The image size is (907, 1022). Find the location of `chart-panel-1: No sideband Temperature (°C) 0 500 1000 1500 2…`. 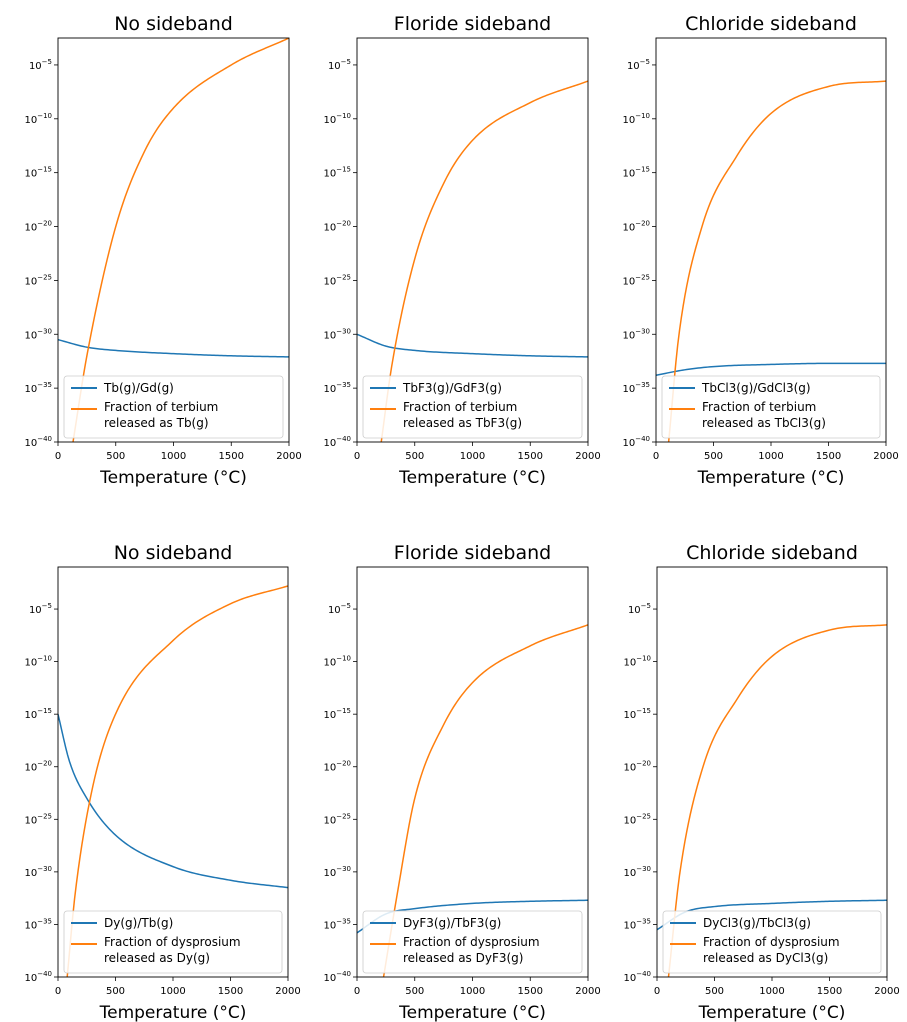

chart-panel-1: No sideband Temperature (°C) 0 500 1000 1500 2… is located at coordinates (162, 250).